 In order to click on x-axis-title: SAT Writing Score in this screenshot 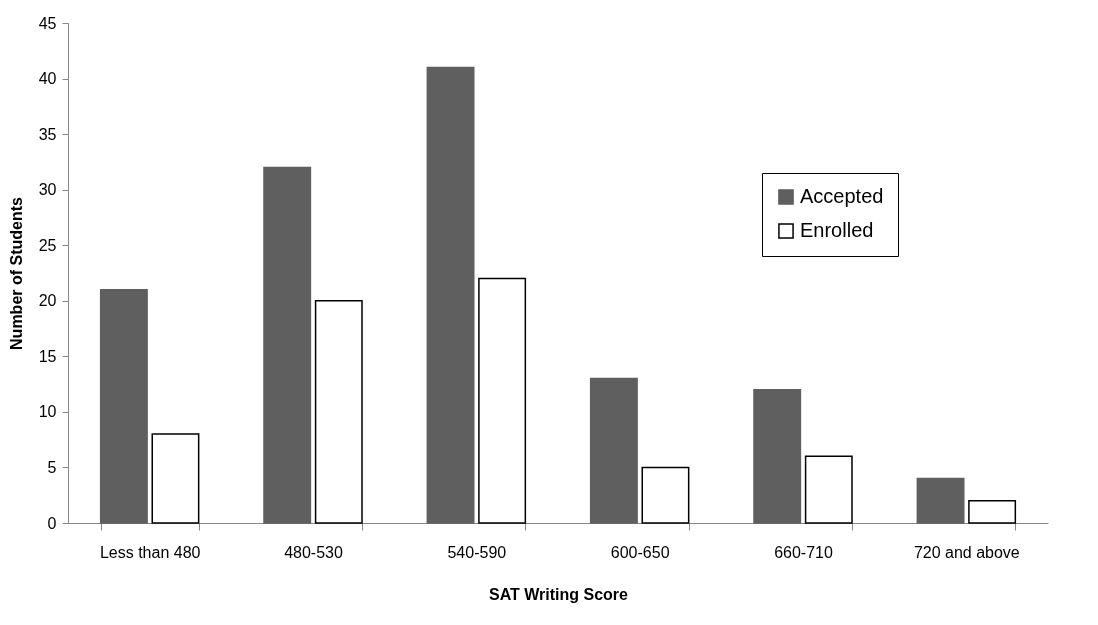, I will do `click(559, 594)`.